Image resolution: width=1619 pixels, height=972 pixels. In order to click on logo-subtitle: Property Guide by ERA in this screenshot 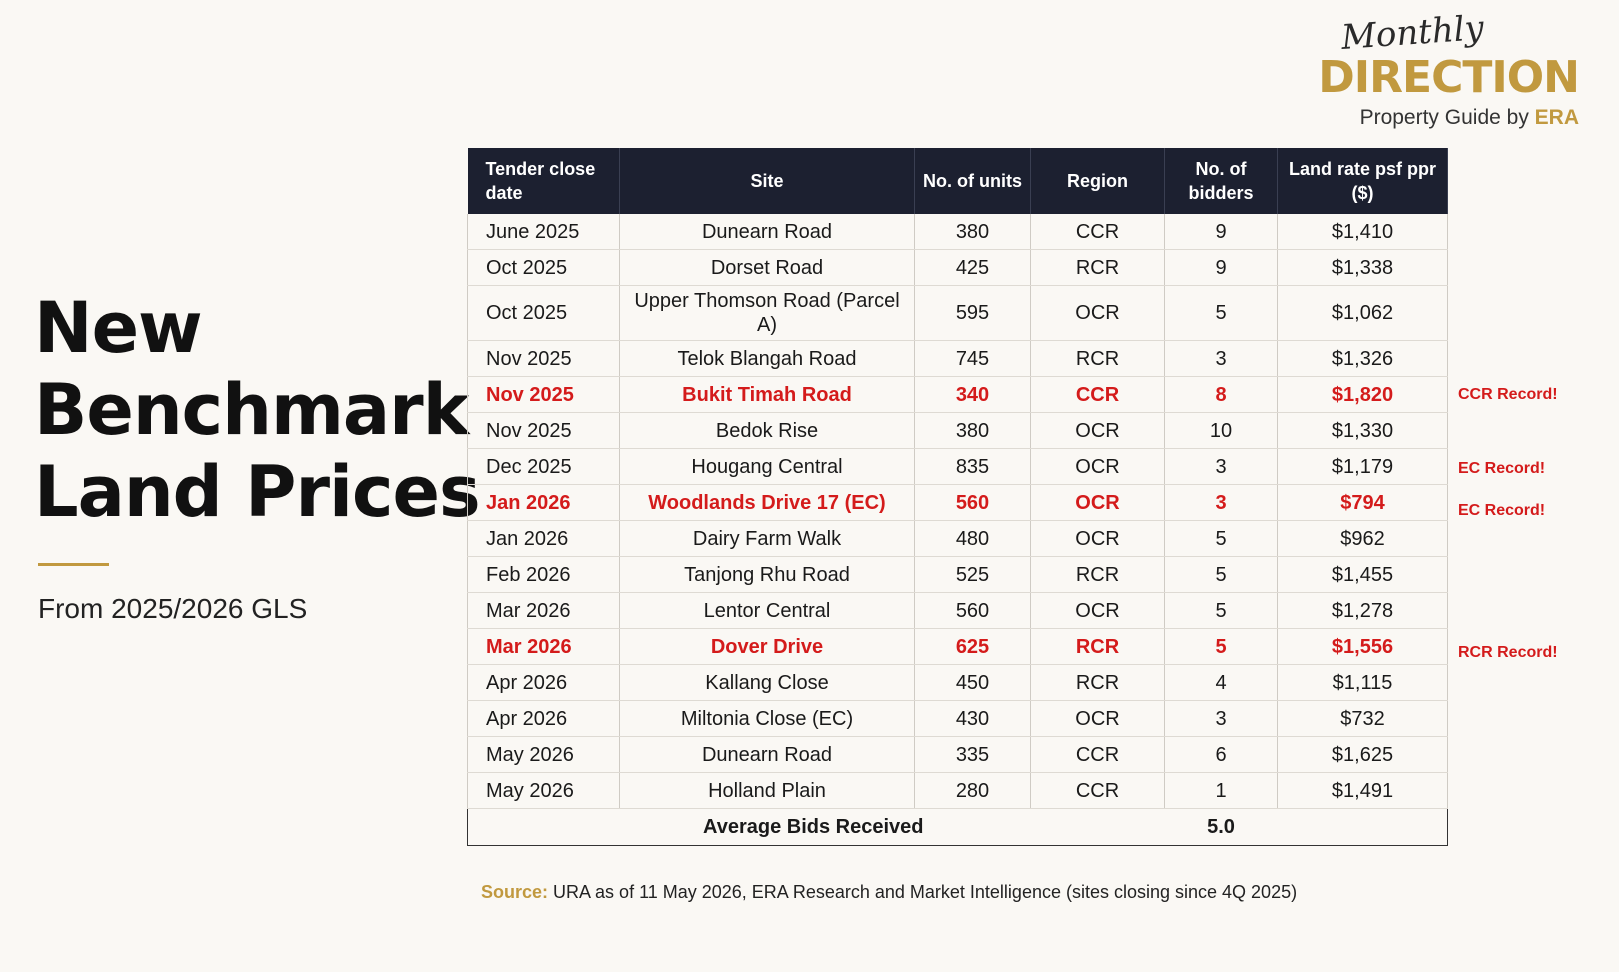, I will do `click(1448, 118)`.